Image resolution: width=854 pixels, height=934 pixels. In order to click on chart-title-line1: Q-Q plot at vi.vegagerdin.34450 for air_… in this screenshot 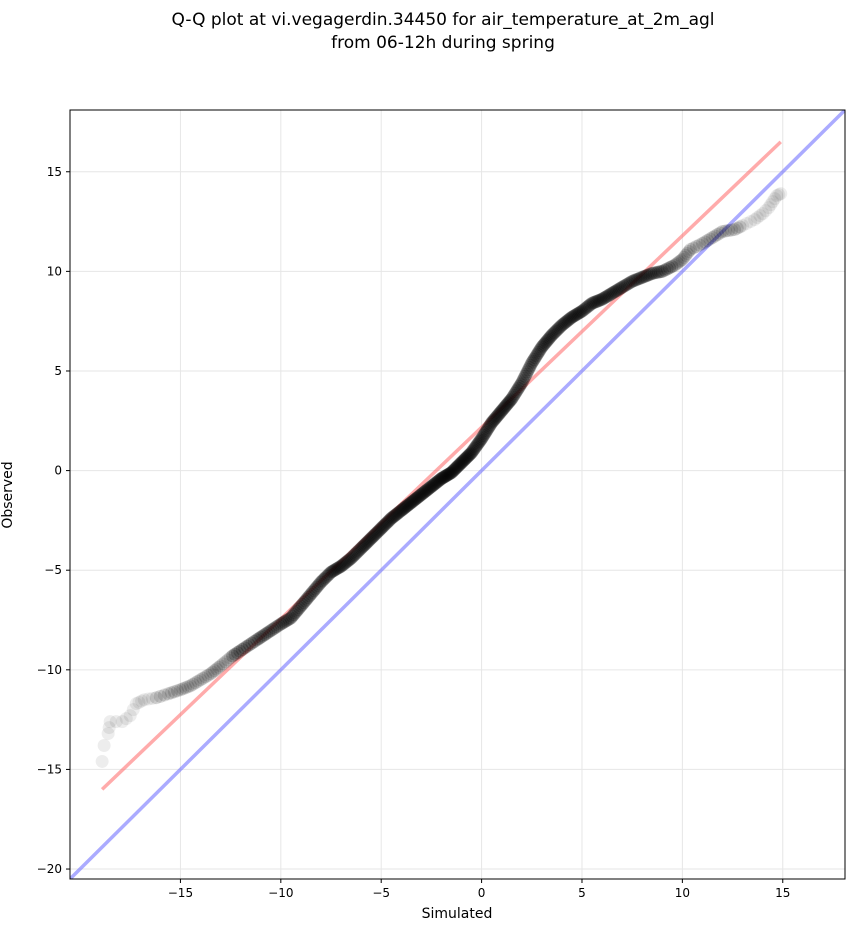, I will do `click(443, 20)`.